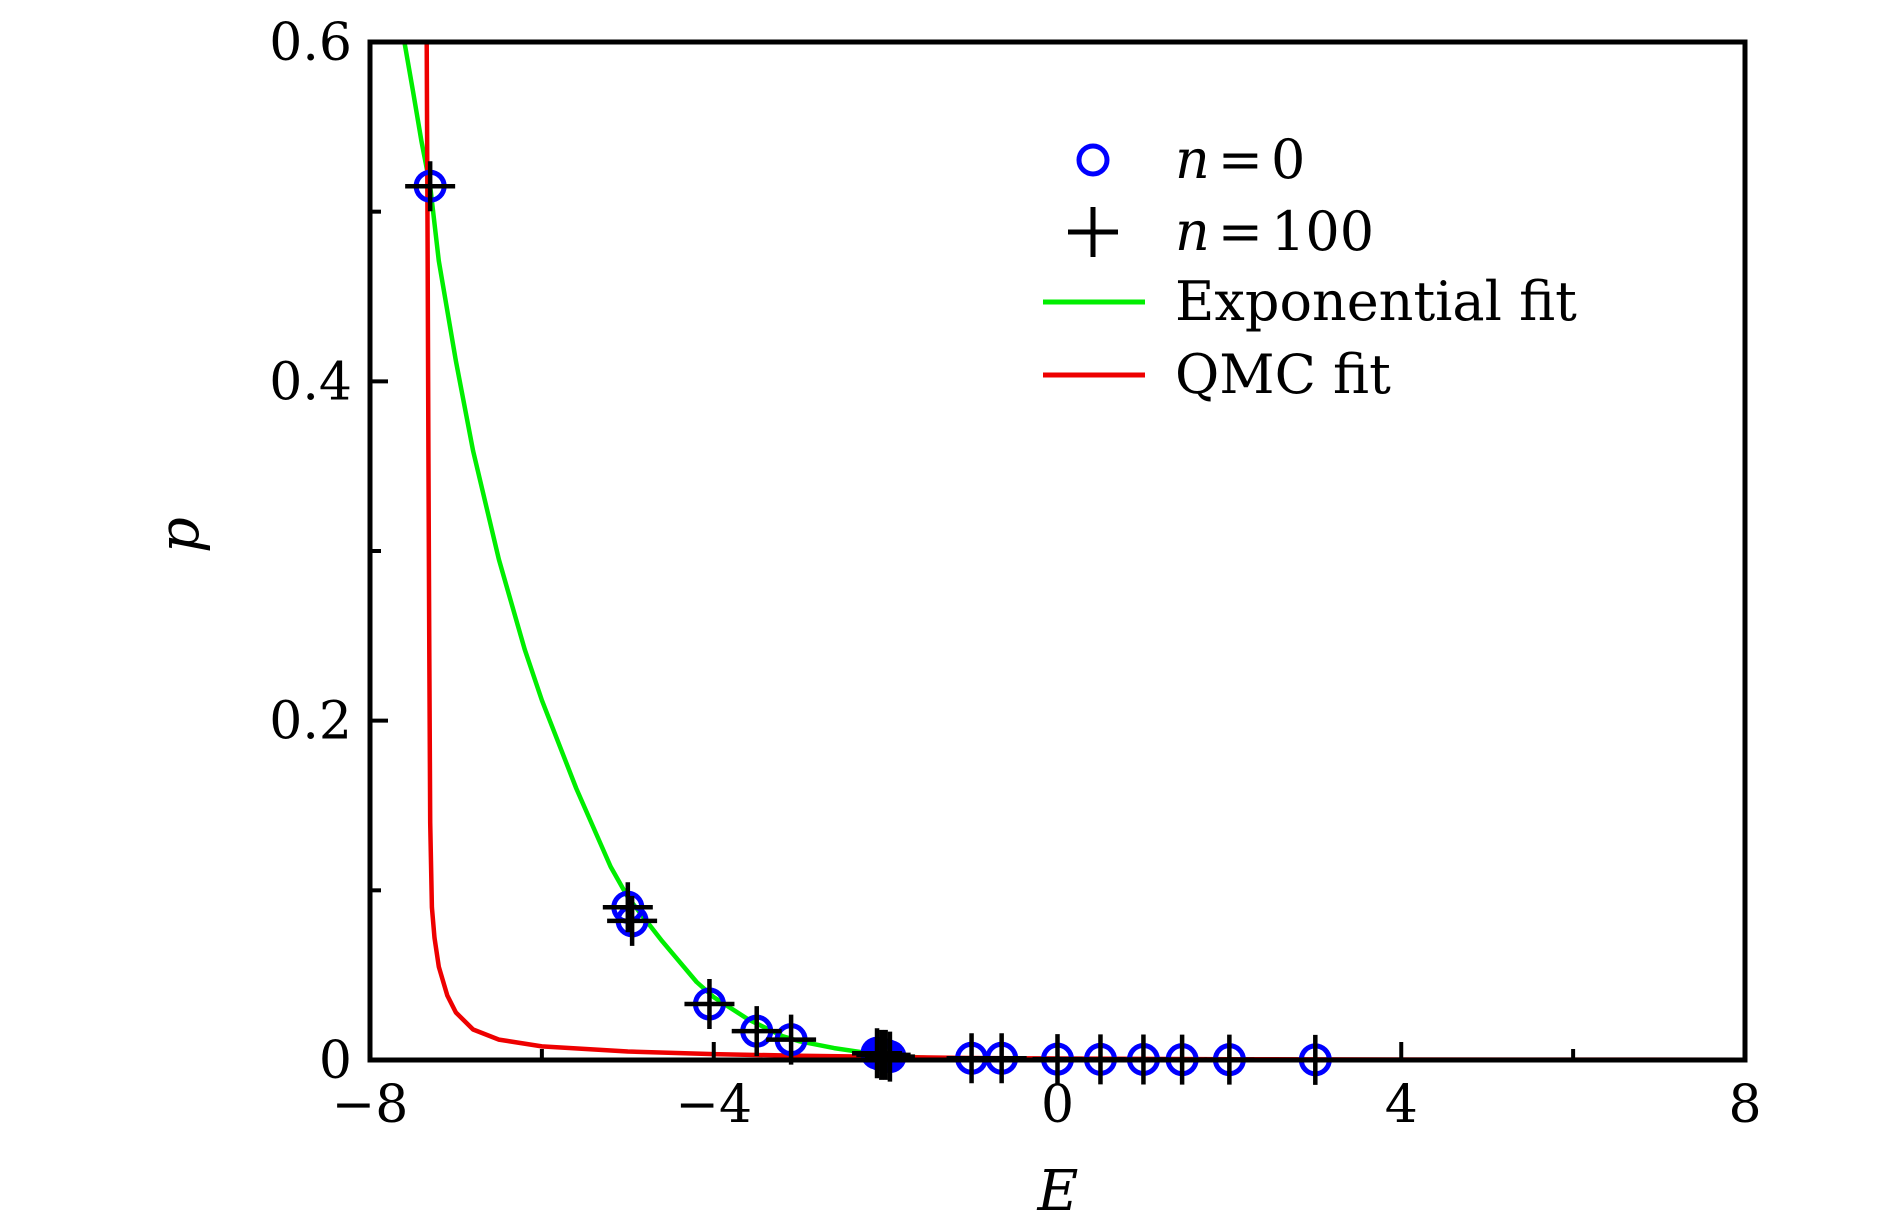 This screenshot has width=1890, height=1229. What do you see at coordinates (310, 382) in the screenshot?
I see `y-tick-label: 0.4` at bounding box center [310, 382].